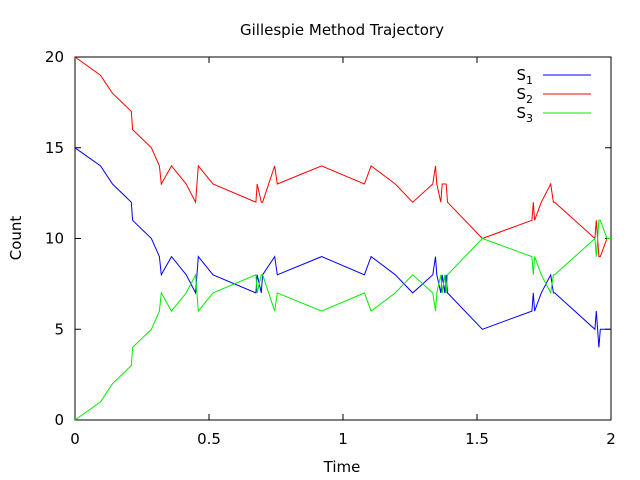 This screenshot has height=480, width=640. Describe the element at coordinates (342, 467) in the screenshot. I see `x-axis-label: Time` at that location.